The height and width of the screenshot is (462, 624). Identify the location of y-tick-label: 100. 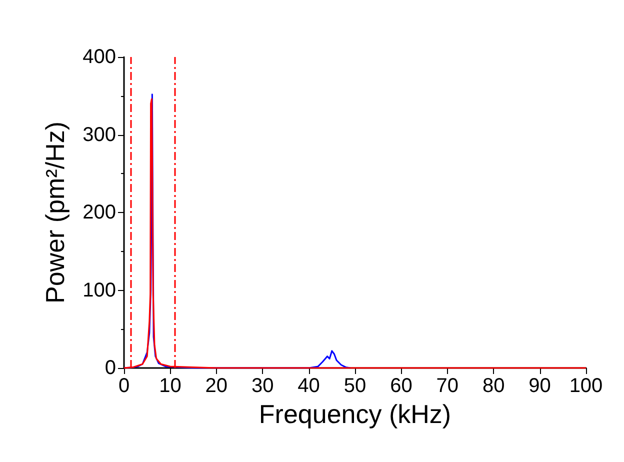
(99, 290).